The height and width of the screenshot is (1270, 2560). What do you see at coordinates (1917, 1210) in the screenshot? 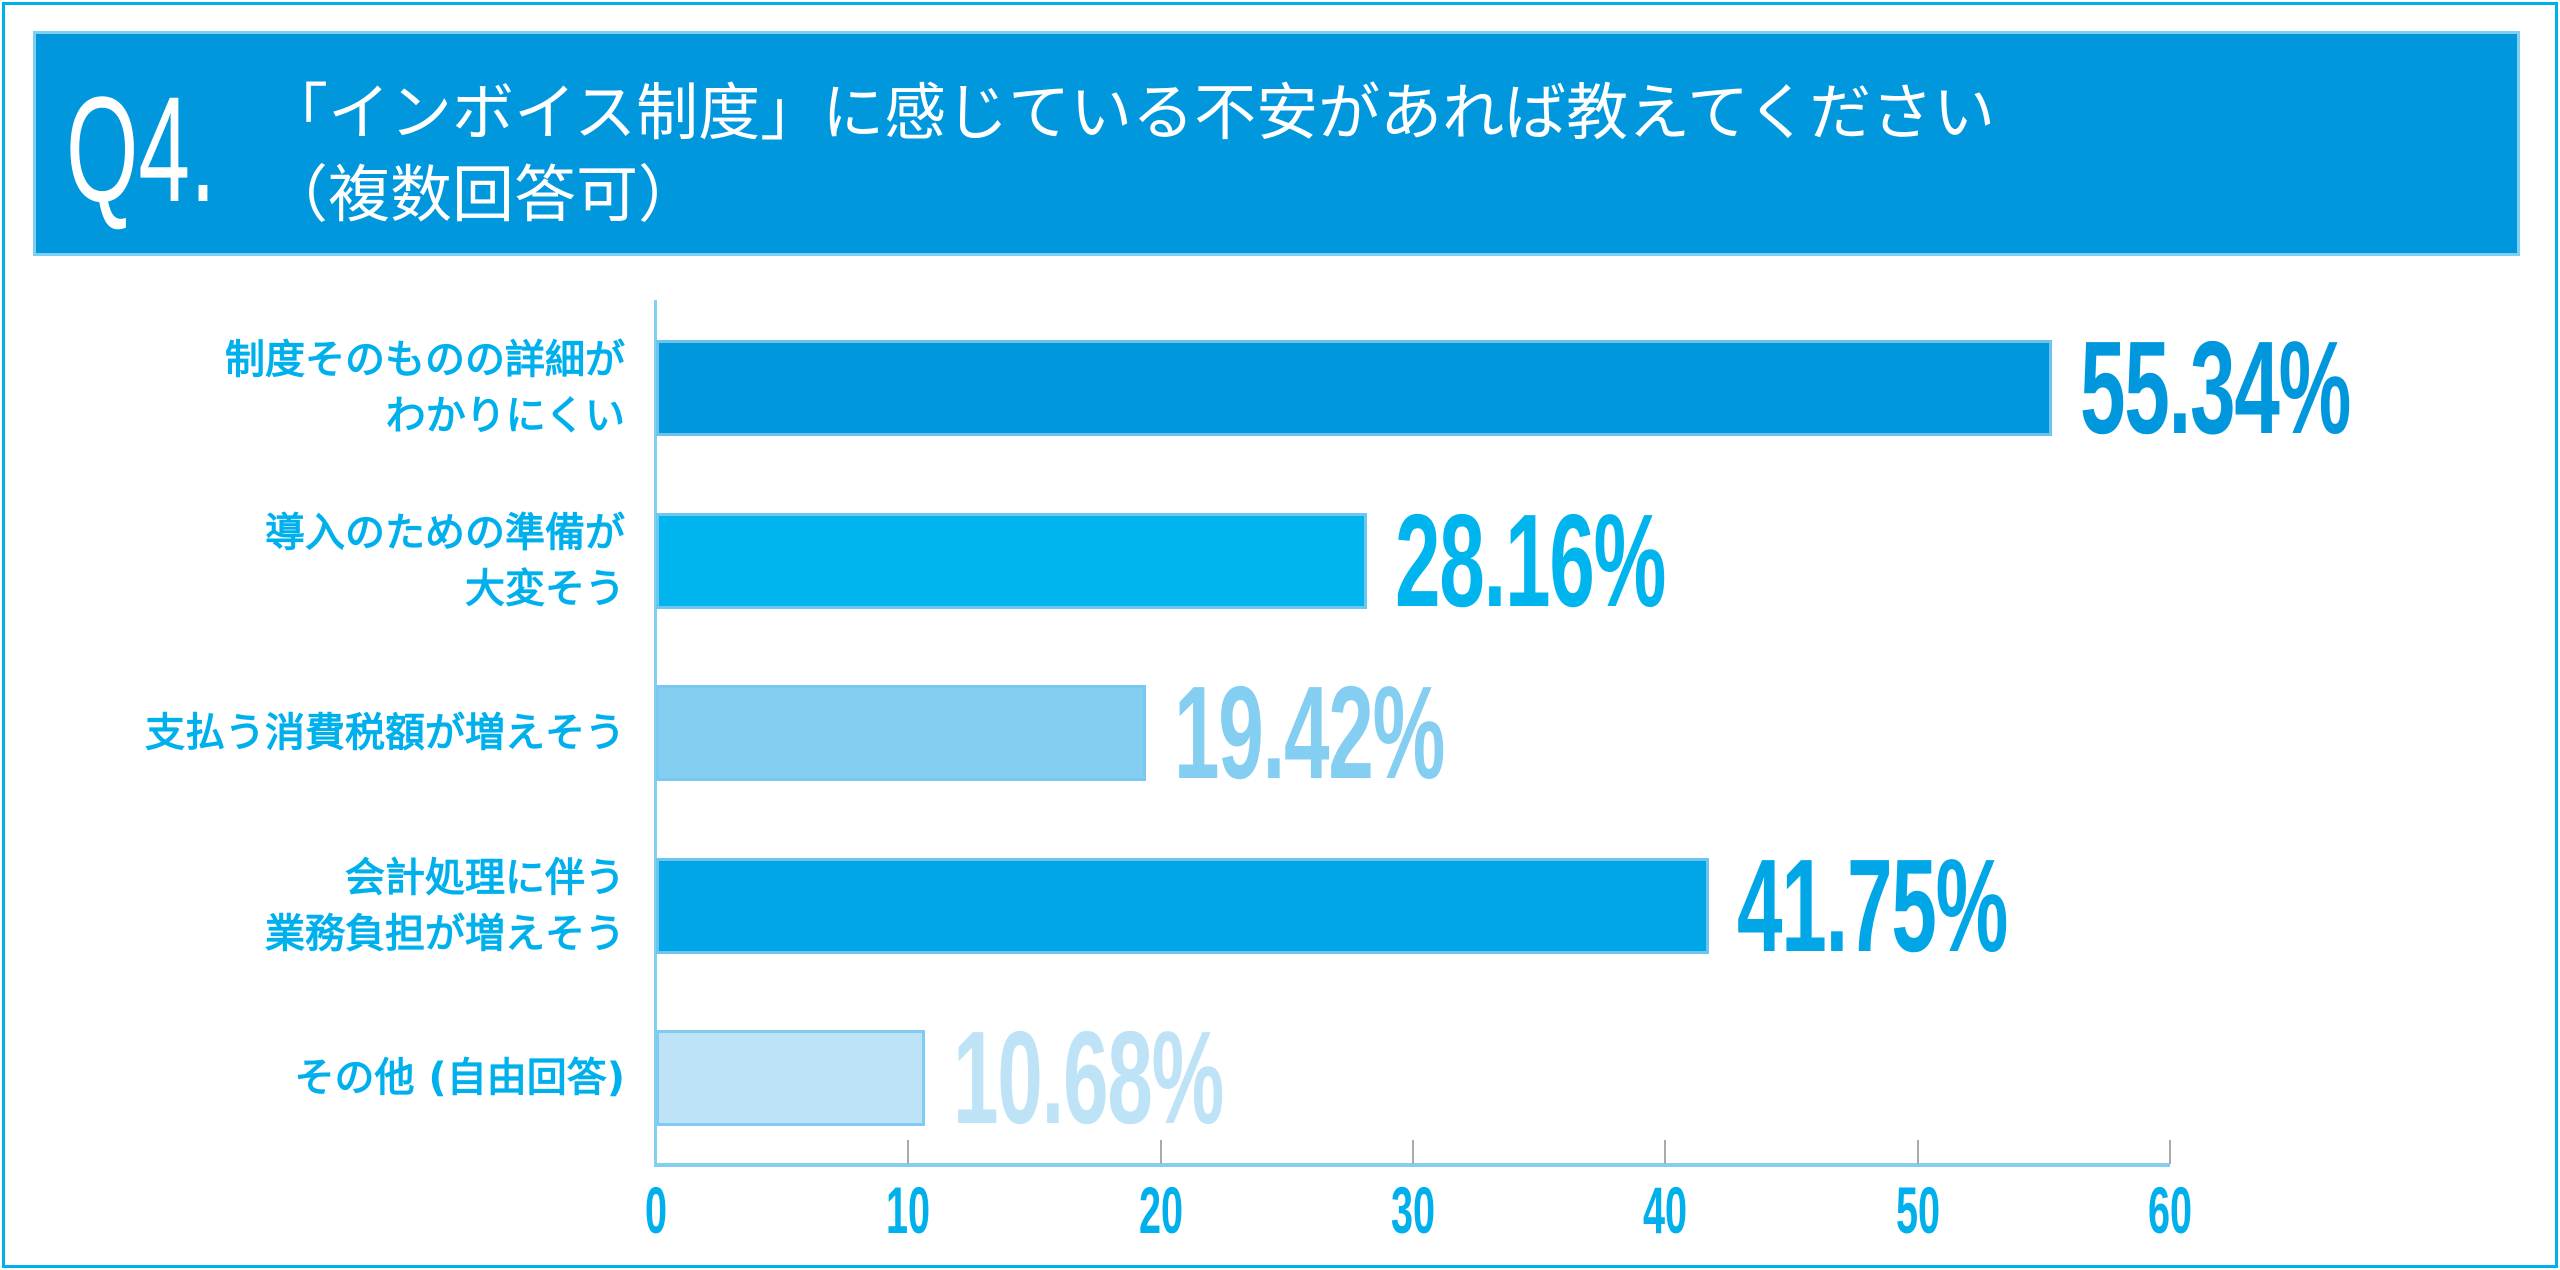
I see `x-tick-label: 50` at bounding box center [1917, 1210].